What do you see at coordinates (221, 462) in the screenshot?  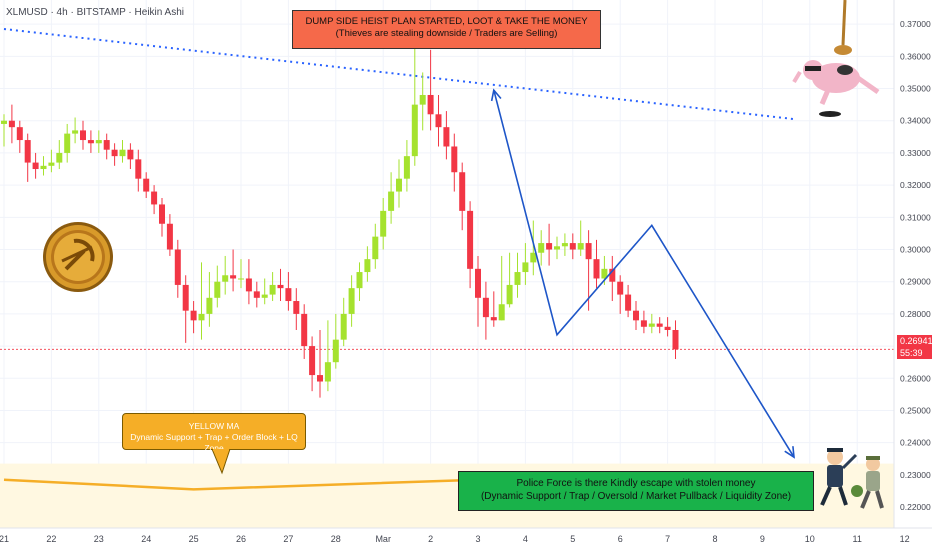 I see `yellow-ma-note-pointer` at bounding box center [221, 462].